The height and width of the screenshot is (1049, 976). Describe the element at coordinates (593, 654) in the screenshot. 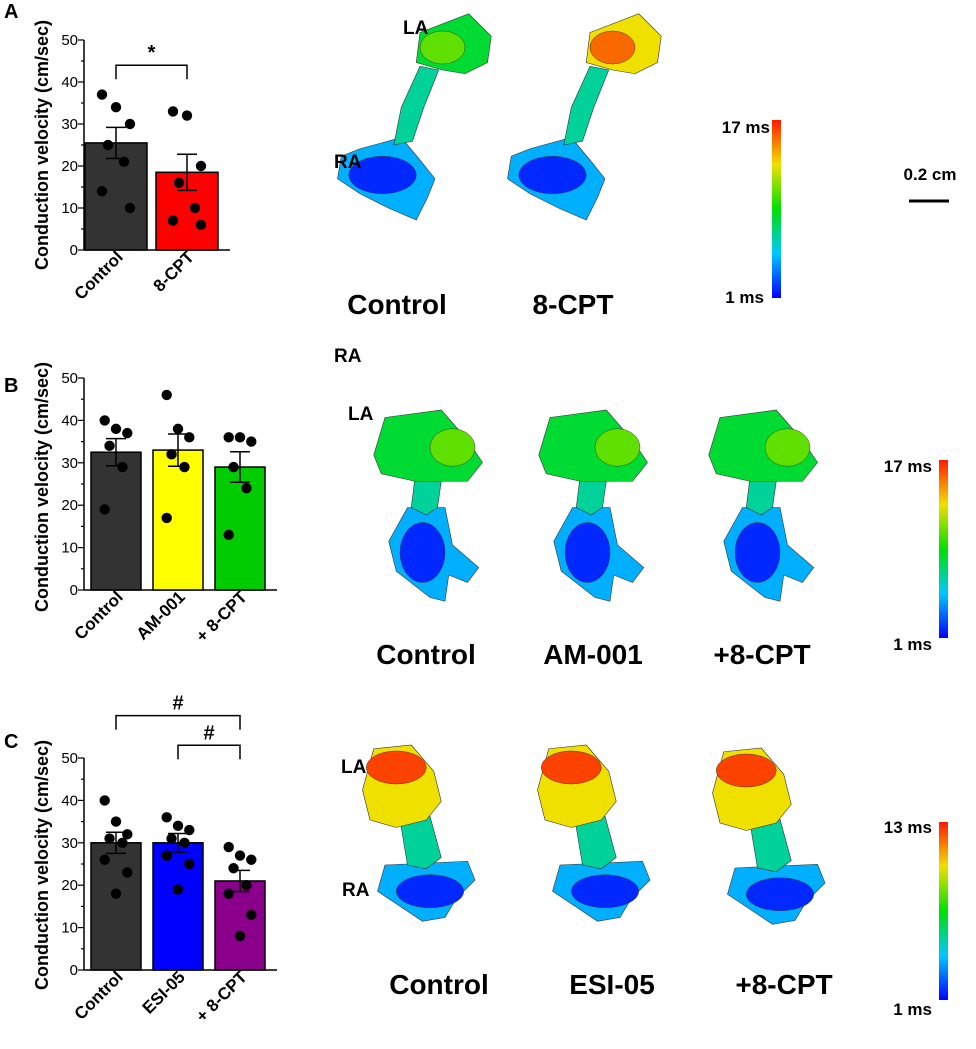

I see `map-title: AM-001` at that location.